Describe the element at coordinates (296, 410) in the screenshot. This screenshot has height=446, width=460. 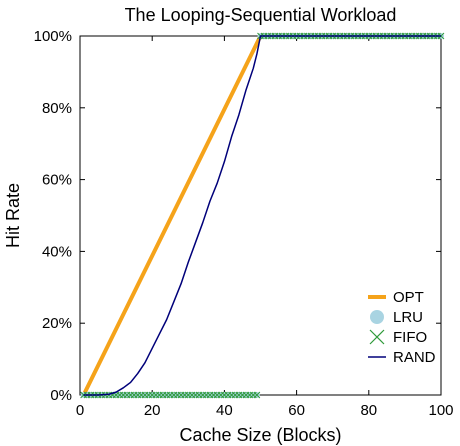
I see `x-tick-label: 60` at that location.